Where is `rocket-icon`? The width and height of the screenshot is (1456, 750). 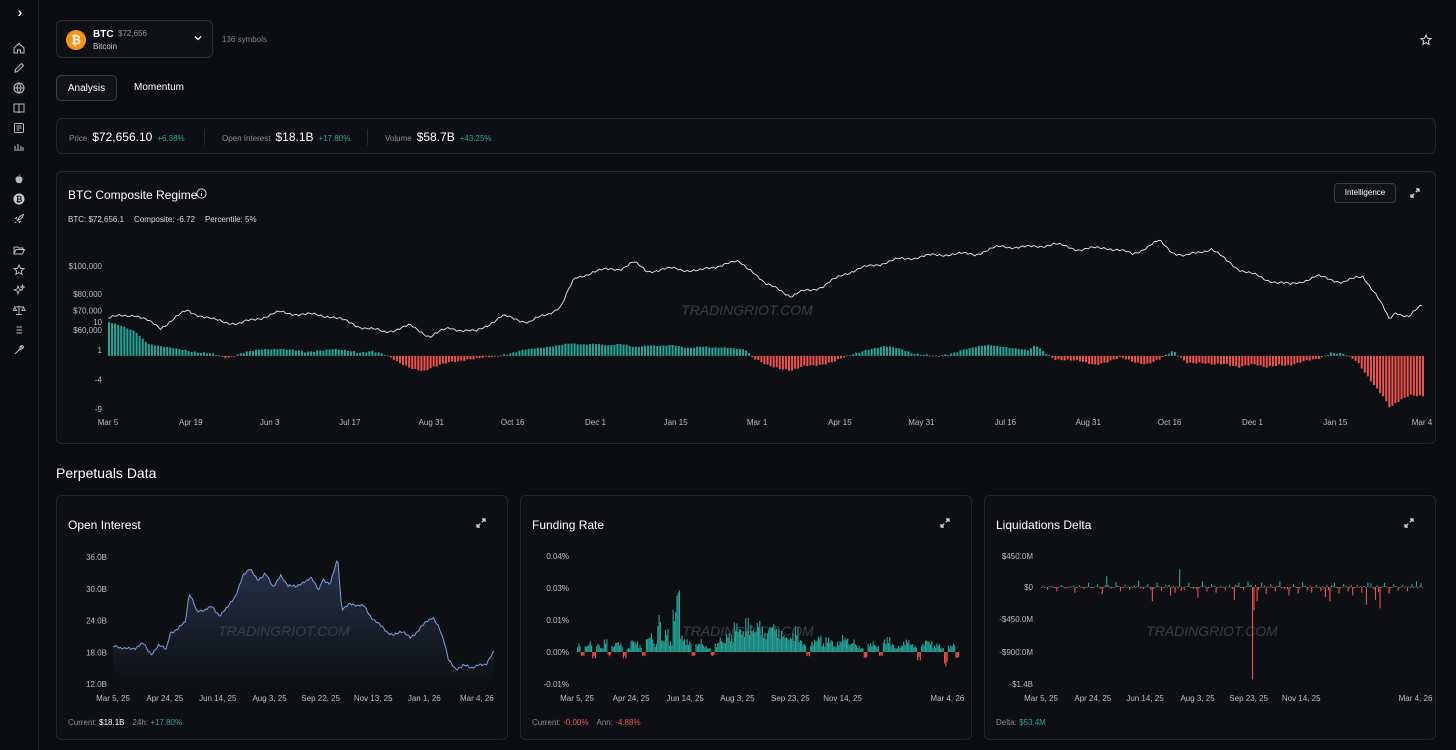
rocket-icon is located at coordinates (19, 219).